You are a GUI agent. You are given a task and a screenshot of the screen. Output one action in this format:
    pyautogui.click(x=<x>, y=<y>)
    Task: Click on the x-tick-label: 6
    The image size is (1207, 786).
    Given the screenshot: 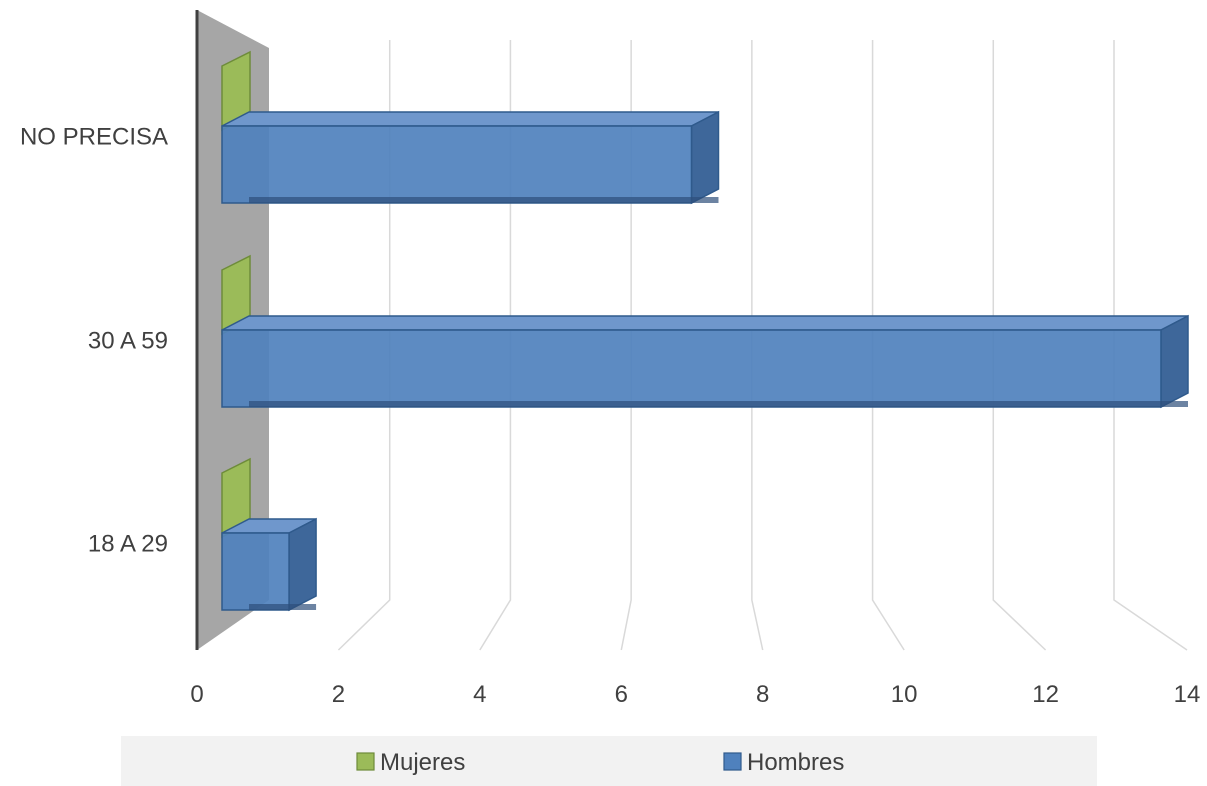 What is the action you would take?
    pyautogui.click(x=621, y=694)
    